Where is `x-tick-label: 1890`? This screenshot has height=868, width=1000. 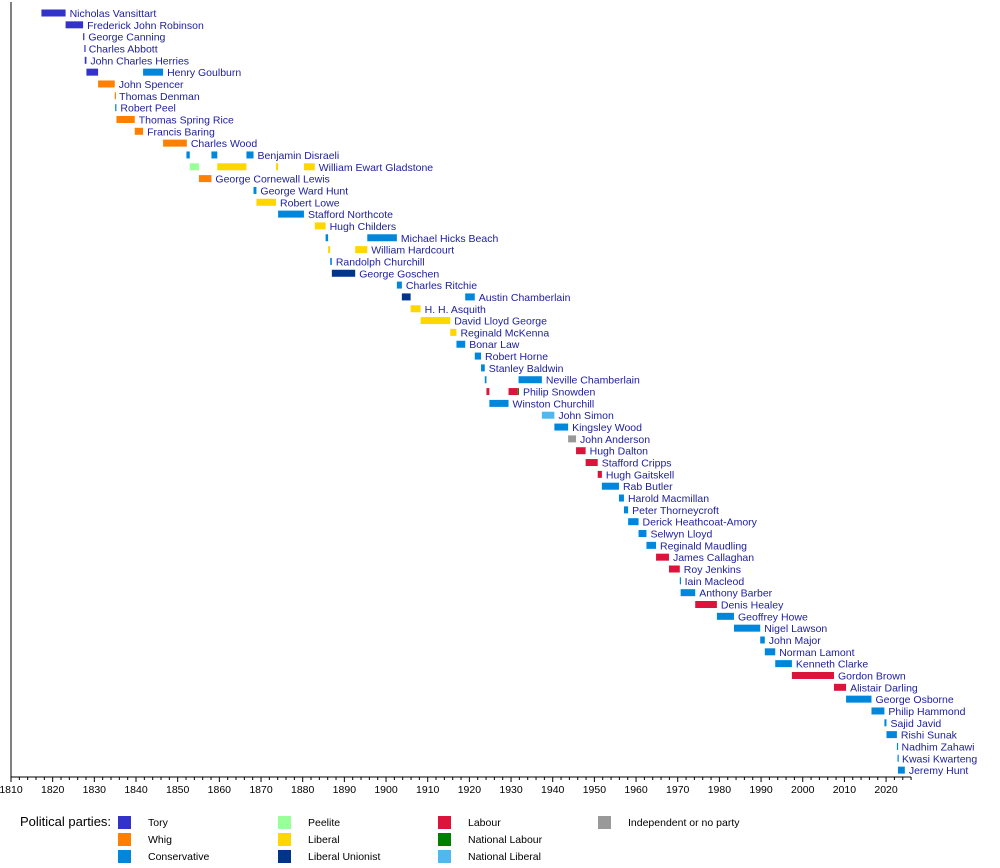 x-tick-label: 1890 is located at coordinates (345, 790).